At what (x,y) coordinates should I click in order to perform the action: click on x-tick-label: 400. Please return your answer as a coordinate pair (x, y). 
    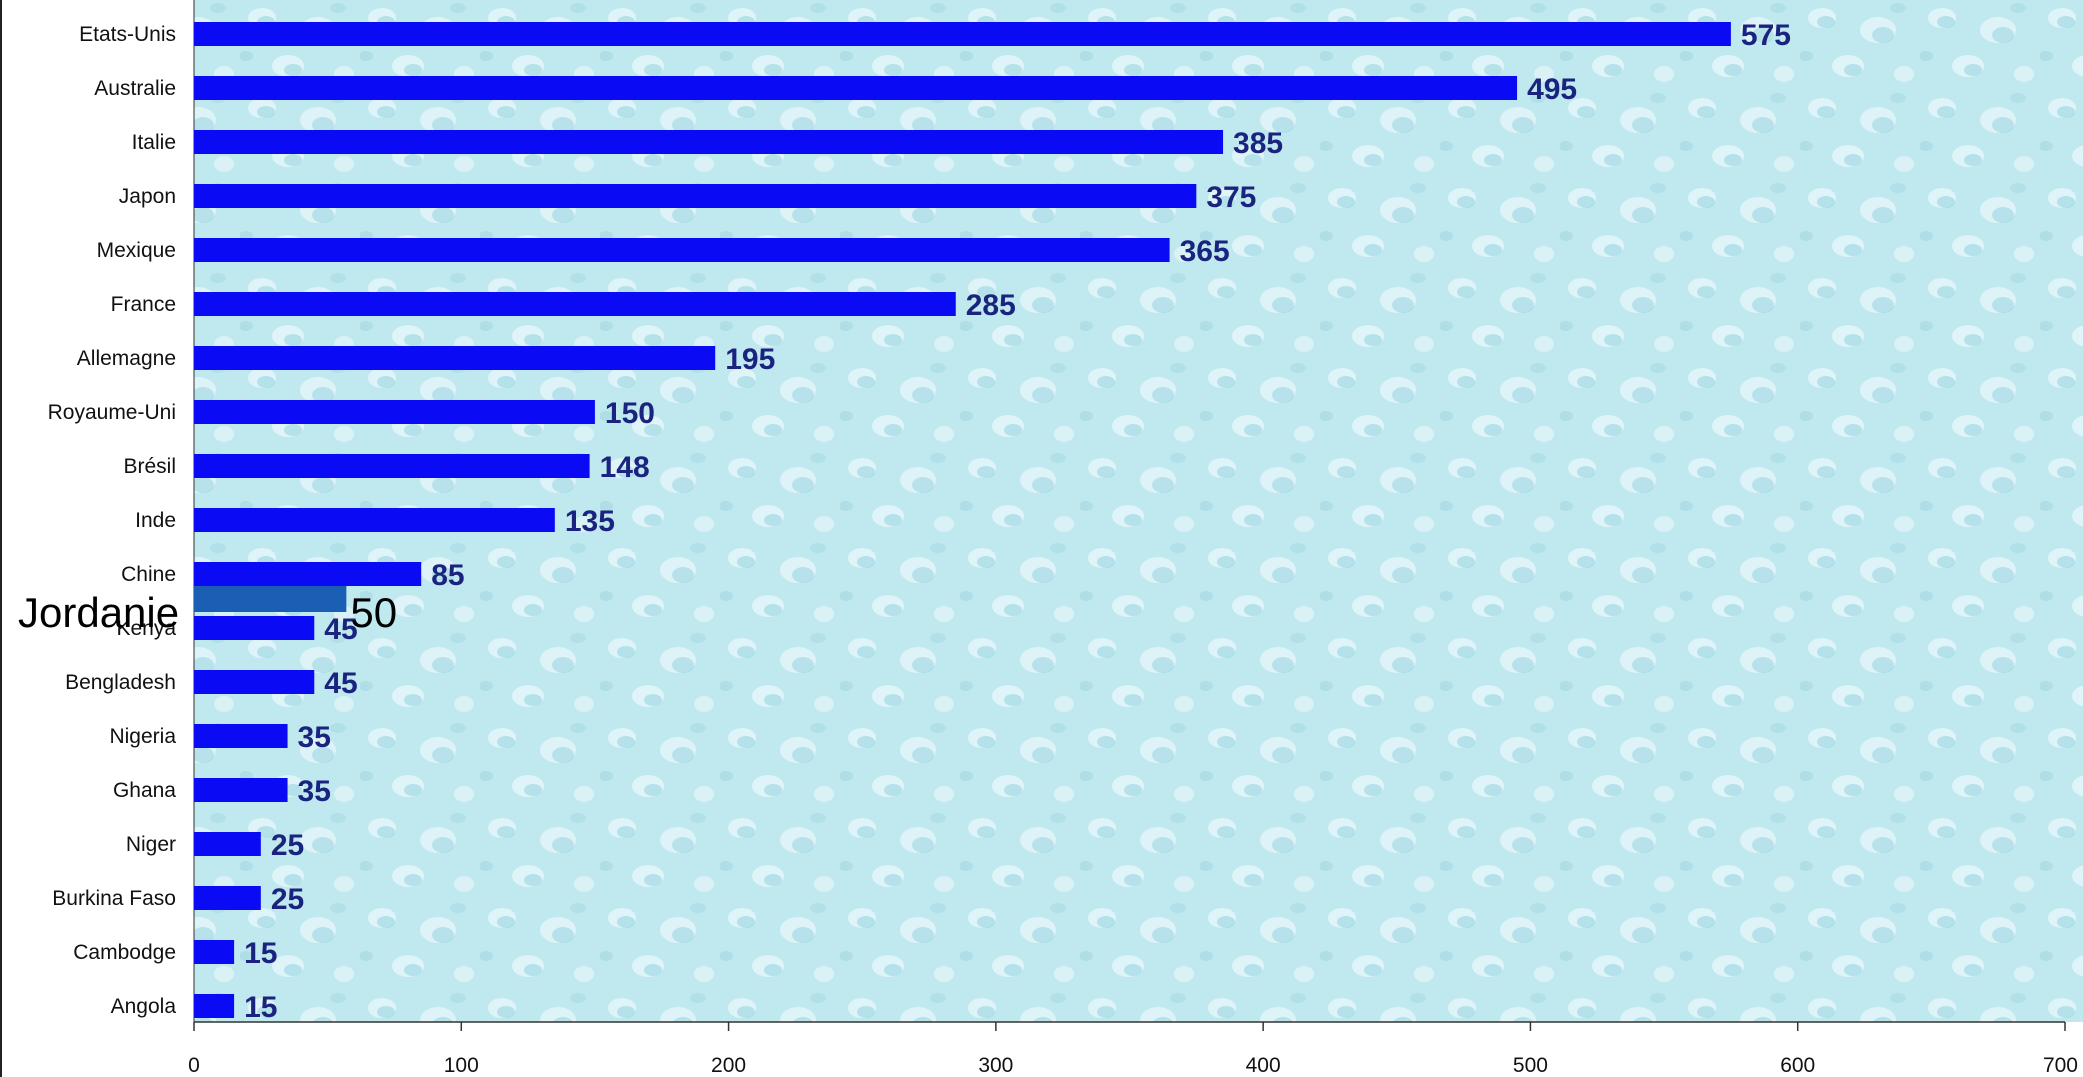
    Looking at the image, I should click on (1263, 1065).